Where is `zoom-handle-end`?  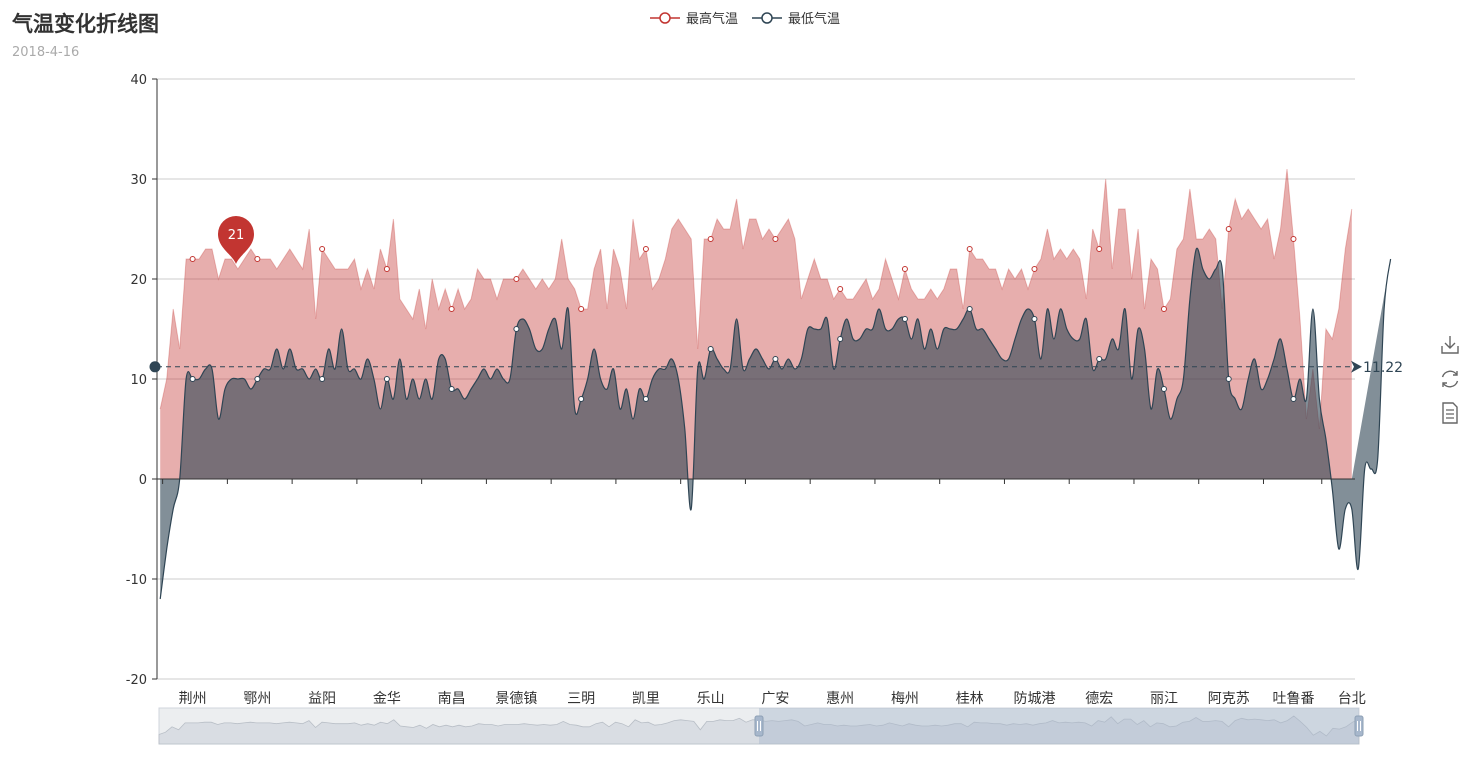
zoom-handle-end is located at coordinates (1359, 726).